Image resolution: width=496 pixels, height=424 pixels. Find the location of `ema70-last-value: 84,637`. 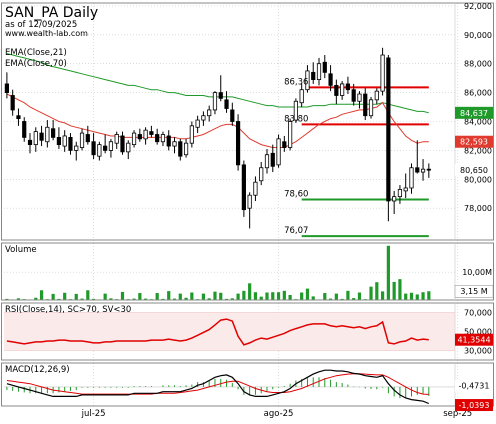

ema70-last-value: 84,637 is located at coordinates (474, 113).